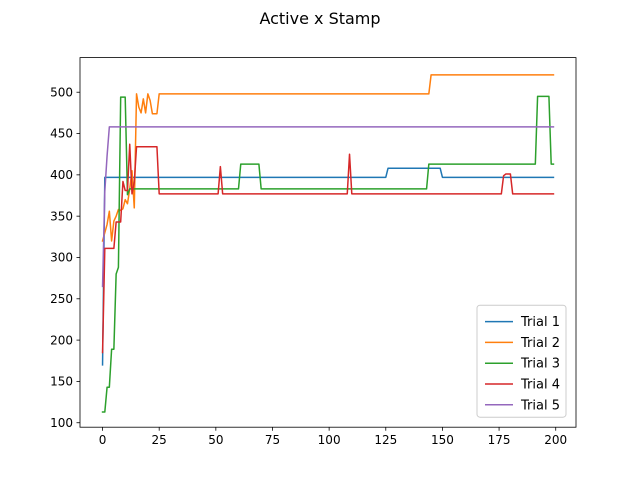  I want to click on y-tick-label: 200, so click(61, 340).